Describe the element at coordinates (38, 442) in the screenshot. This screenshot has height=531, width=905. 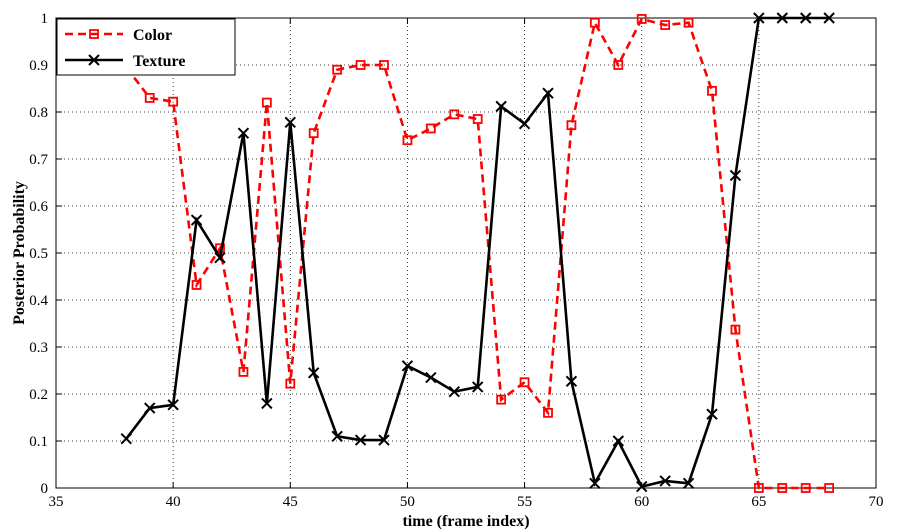
I see `y-tick-label: 0.1` at that location.